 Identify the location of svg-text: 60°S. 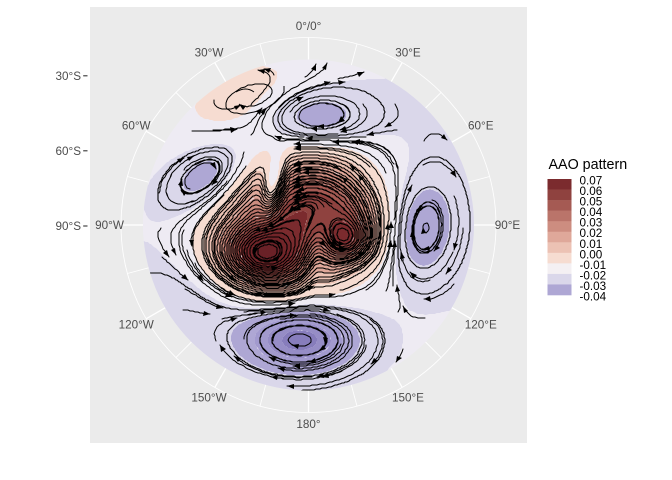
(69, 151).